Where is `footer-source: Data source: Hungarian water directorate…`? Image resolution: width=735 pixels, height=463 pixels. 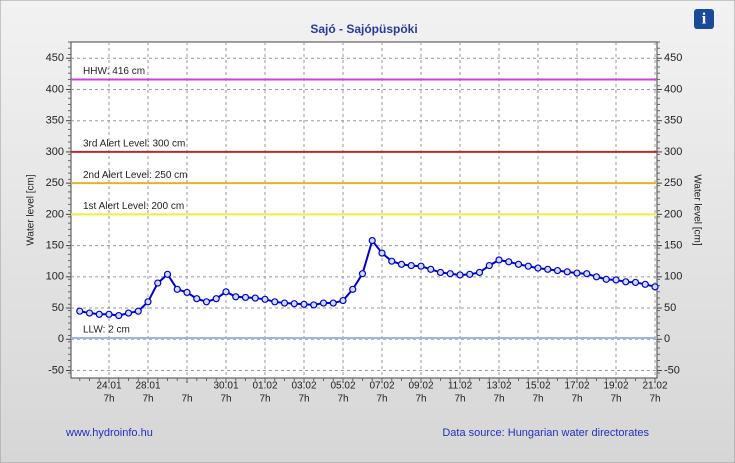 footer-source: Data source: Hungarian water directorate… is located at coordinates (545, 433).